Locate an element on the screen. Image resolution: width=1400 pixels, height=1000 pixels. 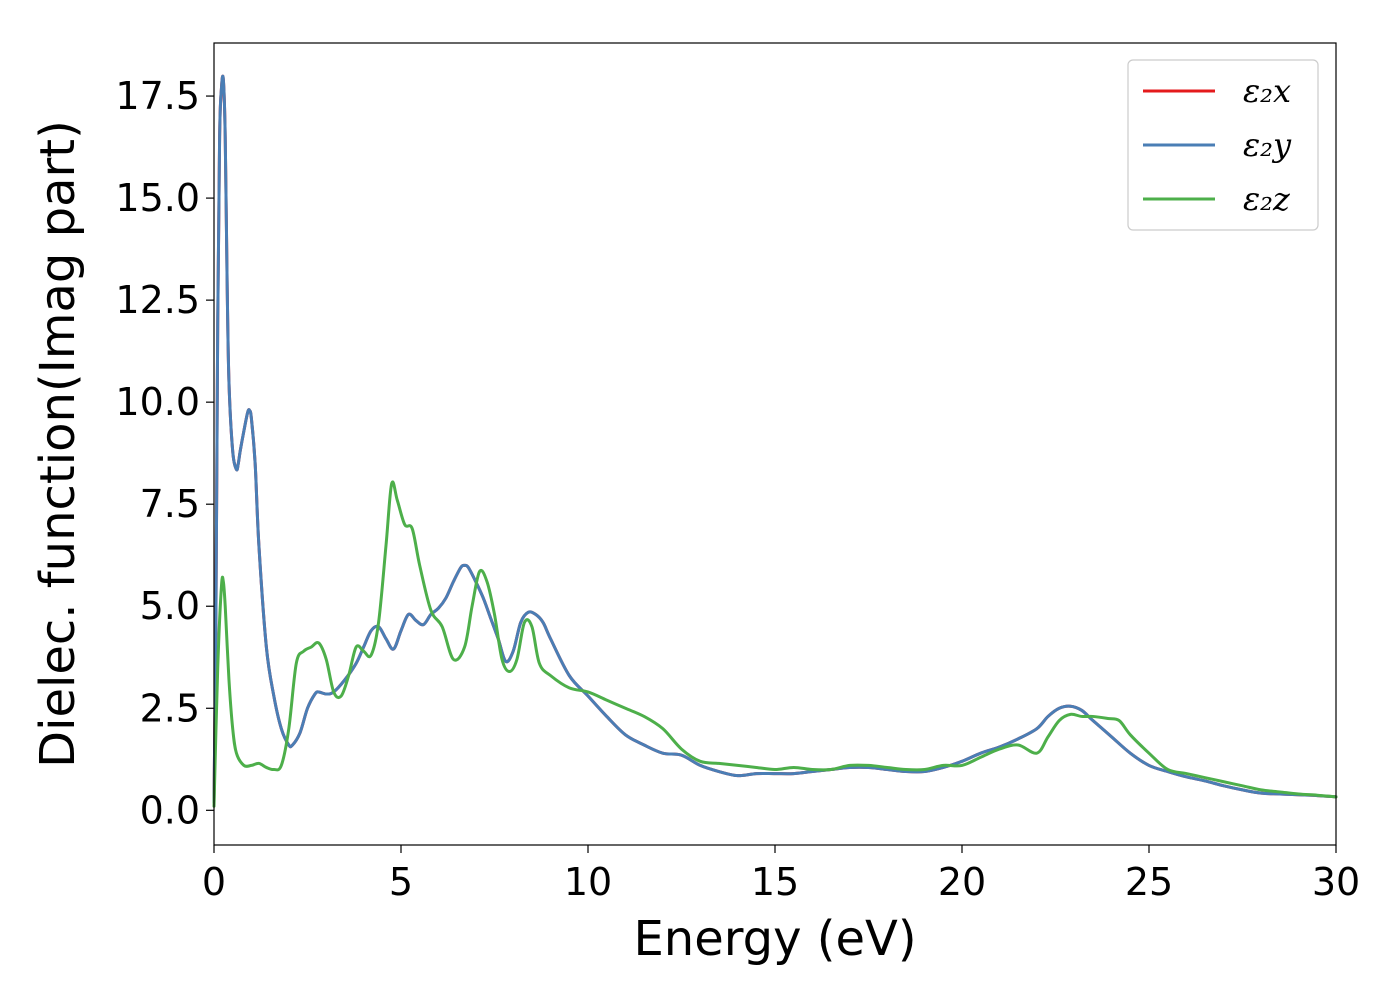
legend: ε₂x ε₂y ε₂z is located at coordinates (1223, 145).